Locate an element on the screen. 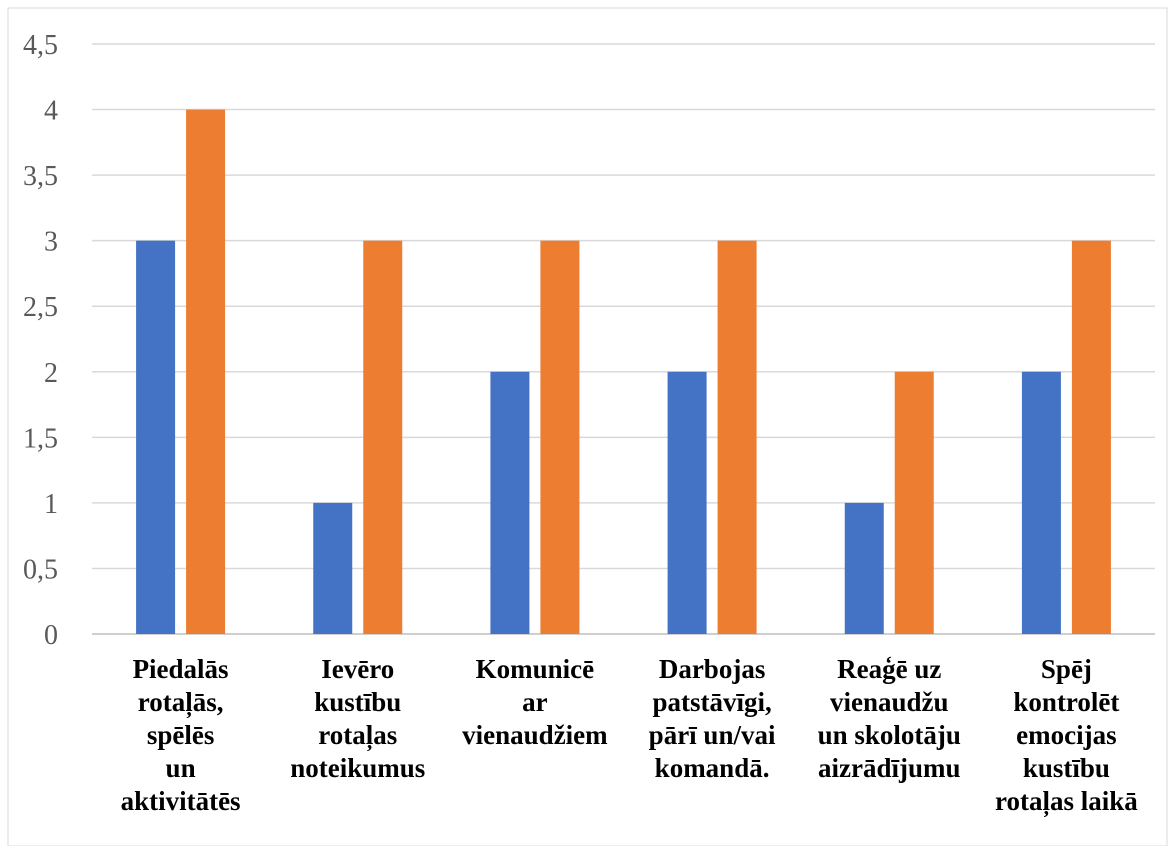 This screenshot has height=846, width=1175. x-category-label-line: rotaļas is located at coordinates (357, 736).